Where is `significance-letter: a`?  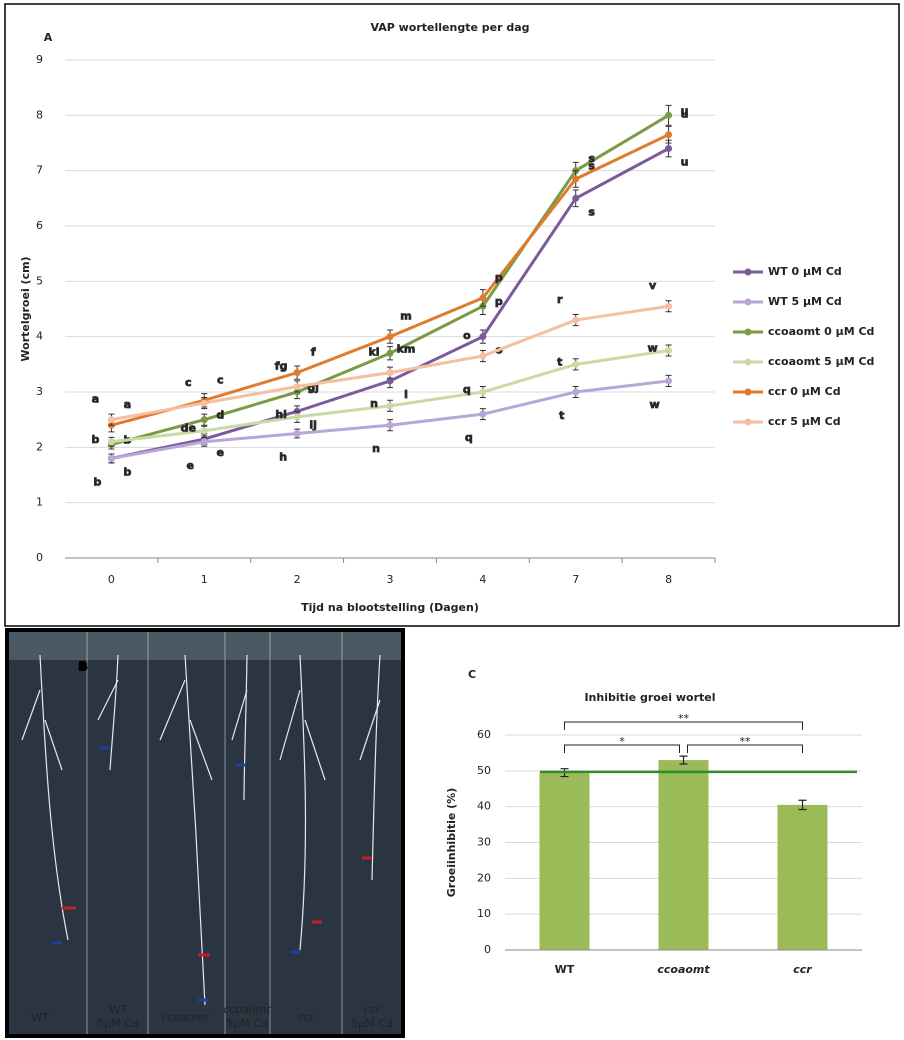
significance-letter: a is located at coordinates (95, 399).